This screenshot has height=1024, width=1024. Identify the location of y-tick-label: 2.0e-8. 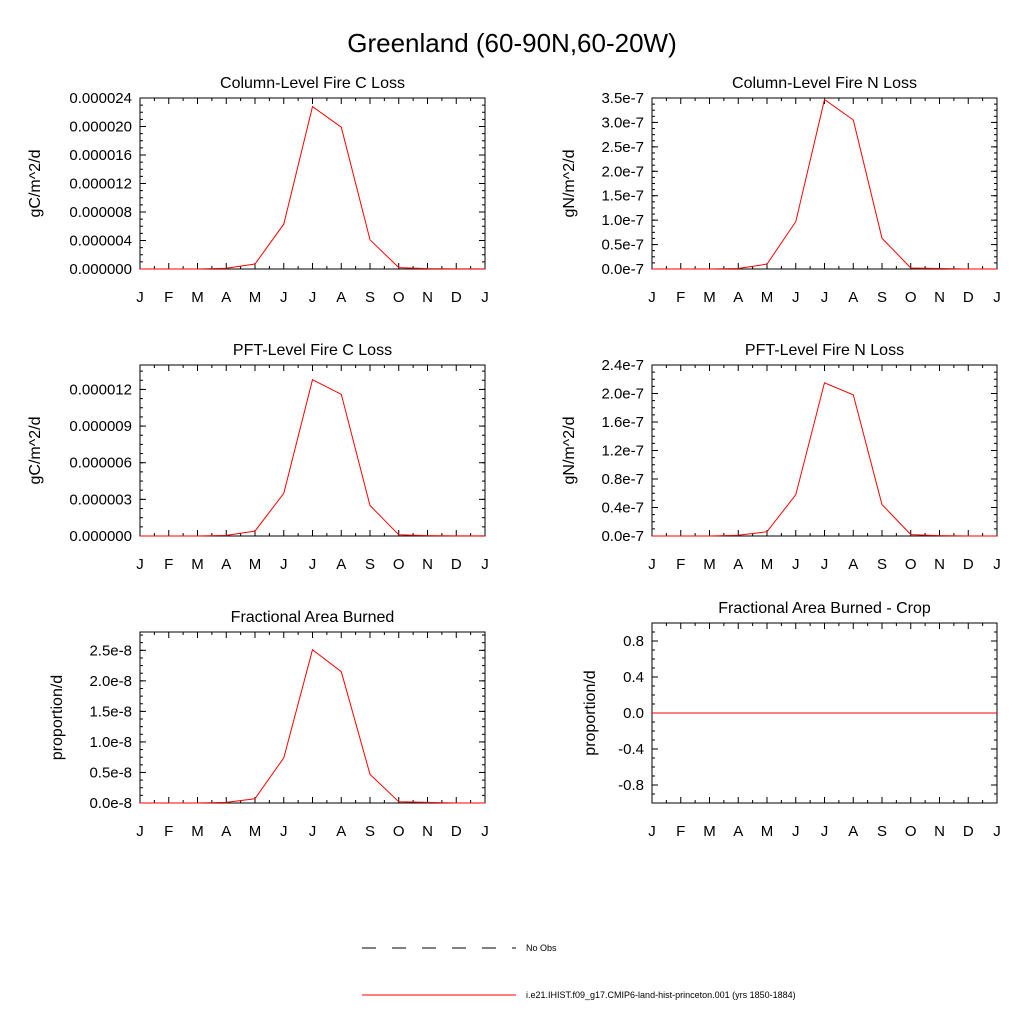
(110, 681).